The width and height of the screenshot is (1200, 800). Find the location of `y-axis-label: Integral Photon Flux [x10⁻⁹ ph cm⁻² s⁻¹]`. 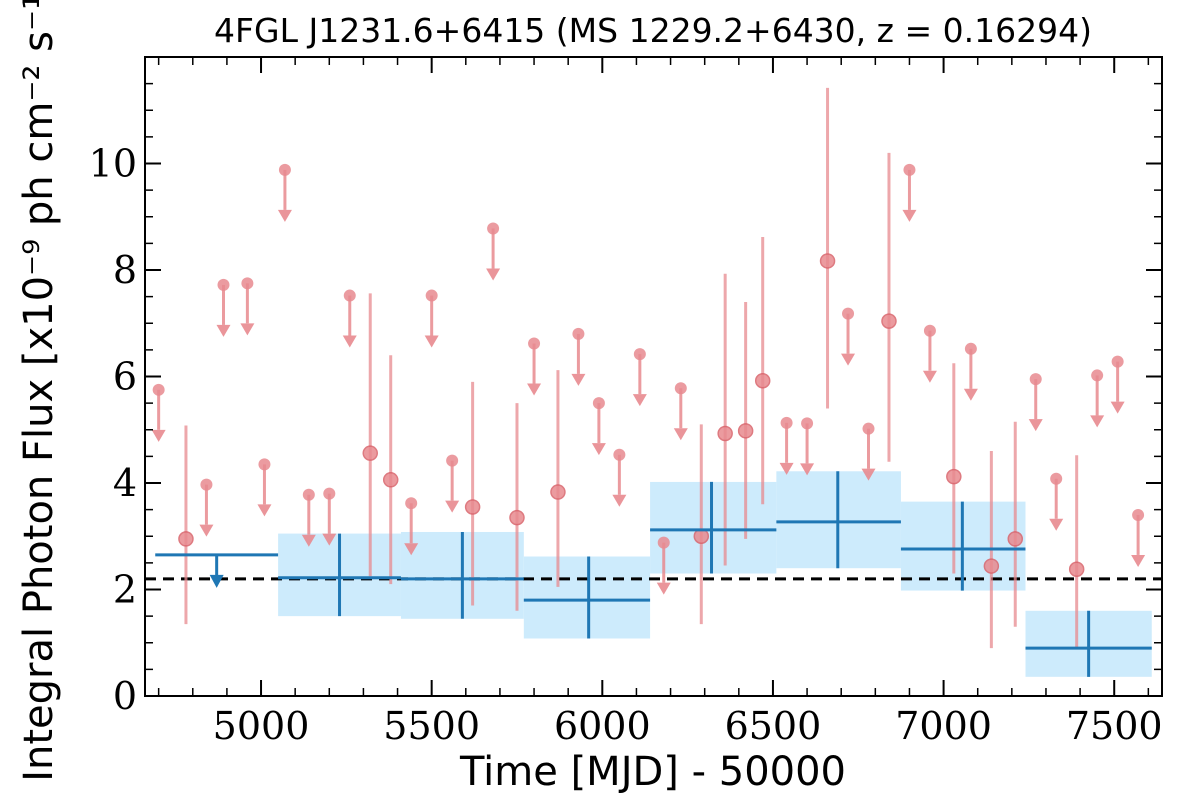

y-axis-label: Integral Photon Flux [x10⁻⁹ ph cm⁻² s⁻¹] is located at coordinates (39, 391).